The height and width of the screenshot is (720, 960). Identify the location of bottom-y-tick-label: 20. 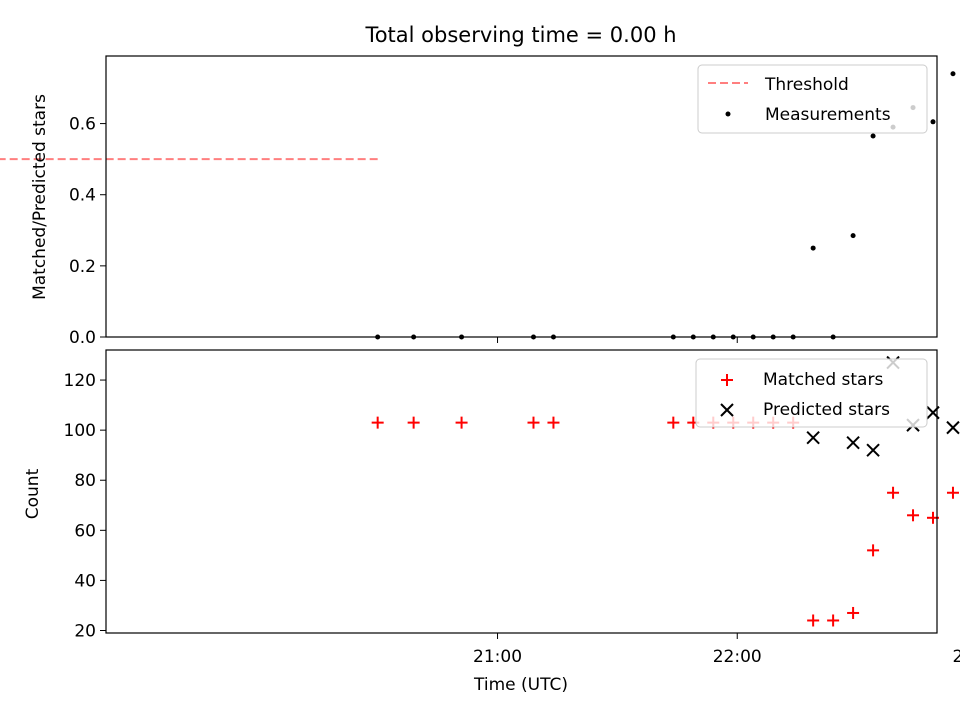
(85, 631).